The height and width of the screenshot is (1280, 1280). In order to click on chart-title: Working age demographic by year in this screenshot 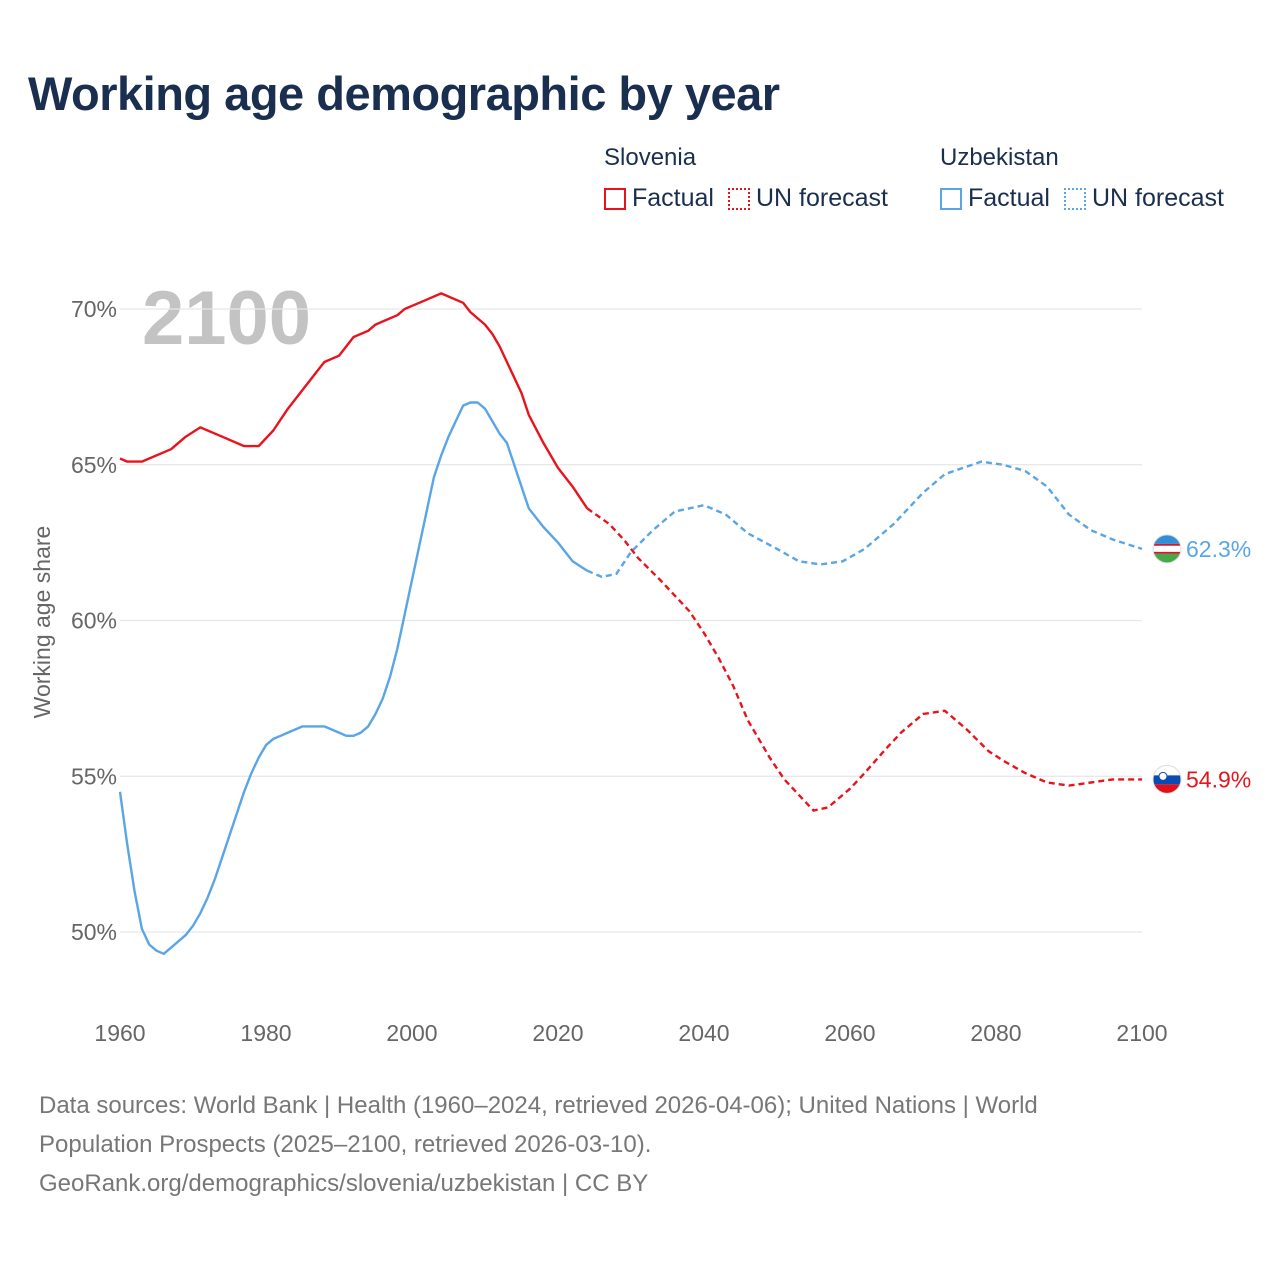, I will do `click(404, 93)`.